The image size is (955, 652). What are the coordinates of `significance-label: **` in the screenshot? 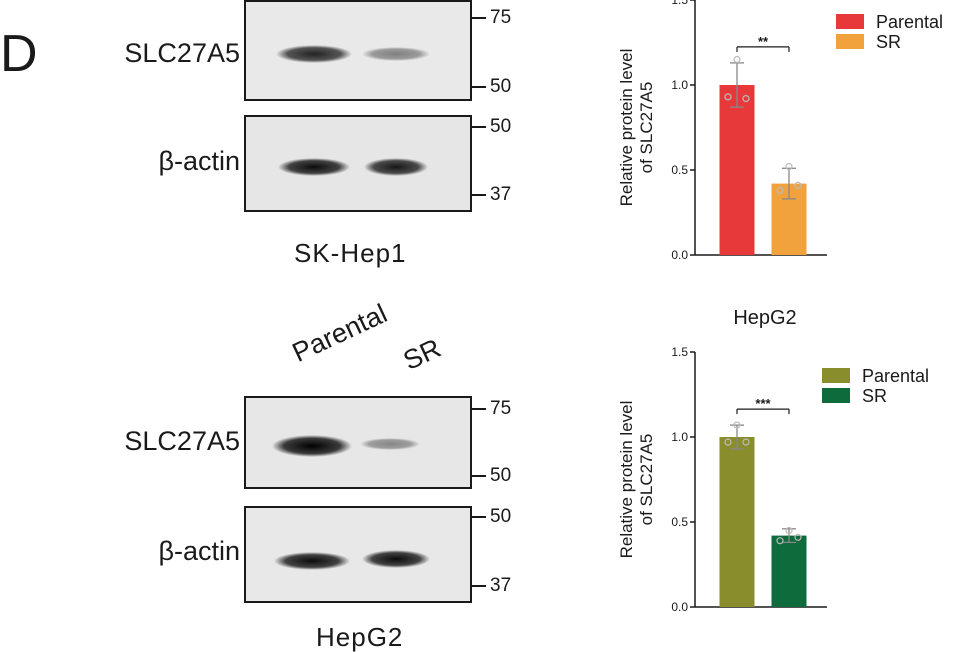 It's located at (763, 41).